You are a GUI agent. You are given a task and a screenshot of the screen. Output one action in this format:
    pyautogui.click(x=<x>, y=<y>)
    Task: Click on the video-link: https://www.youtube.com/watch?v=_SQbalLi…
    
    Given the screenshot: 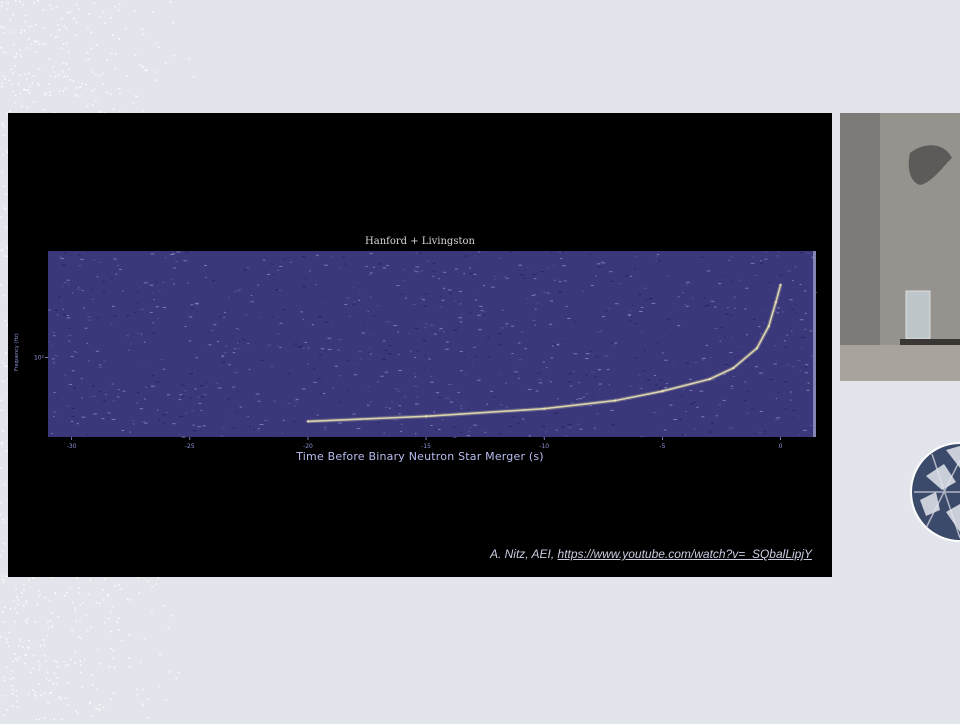 What is the action you would take?
    pyautogui.click(x=685, y=554)
    